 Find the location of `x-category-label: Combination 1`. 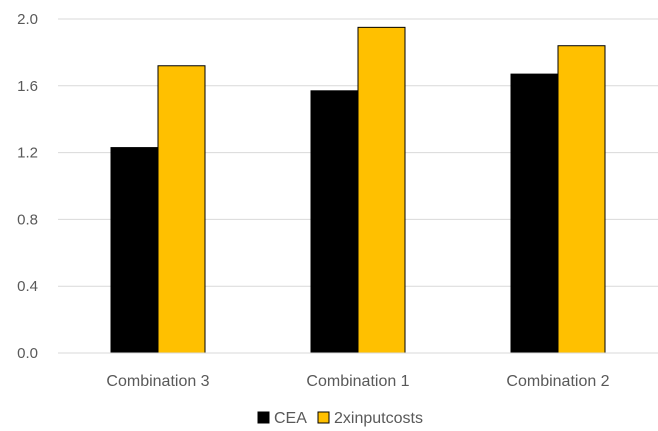

x-category-label: Combination 1 is located at coordinates (357, 381).